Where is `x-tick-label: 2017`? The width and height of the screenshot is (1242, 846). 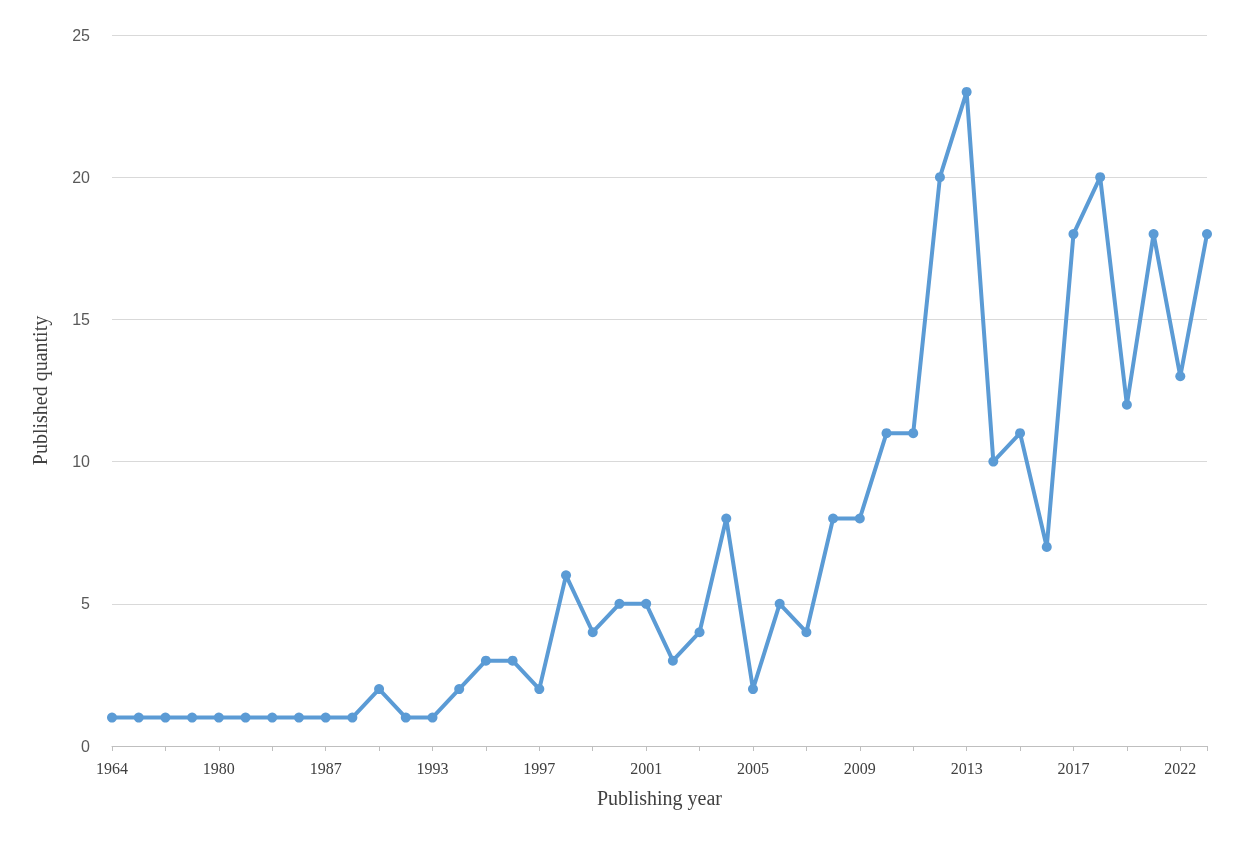
x-tick-label: 2017 is located at coordinates (1073, 768).